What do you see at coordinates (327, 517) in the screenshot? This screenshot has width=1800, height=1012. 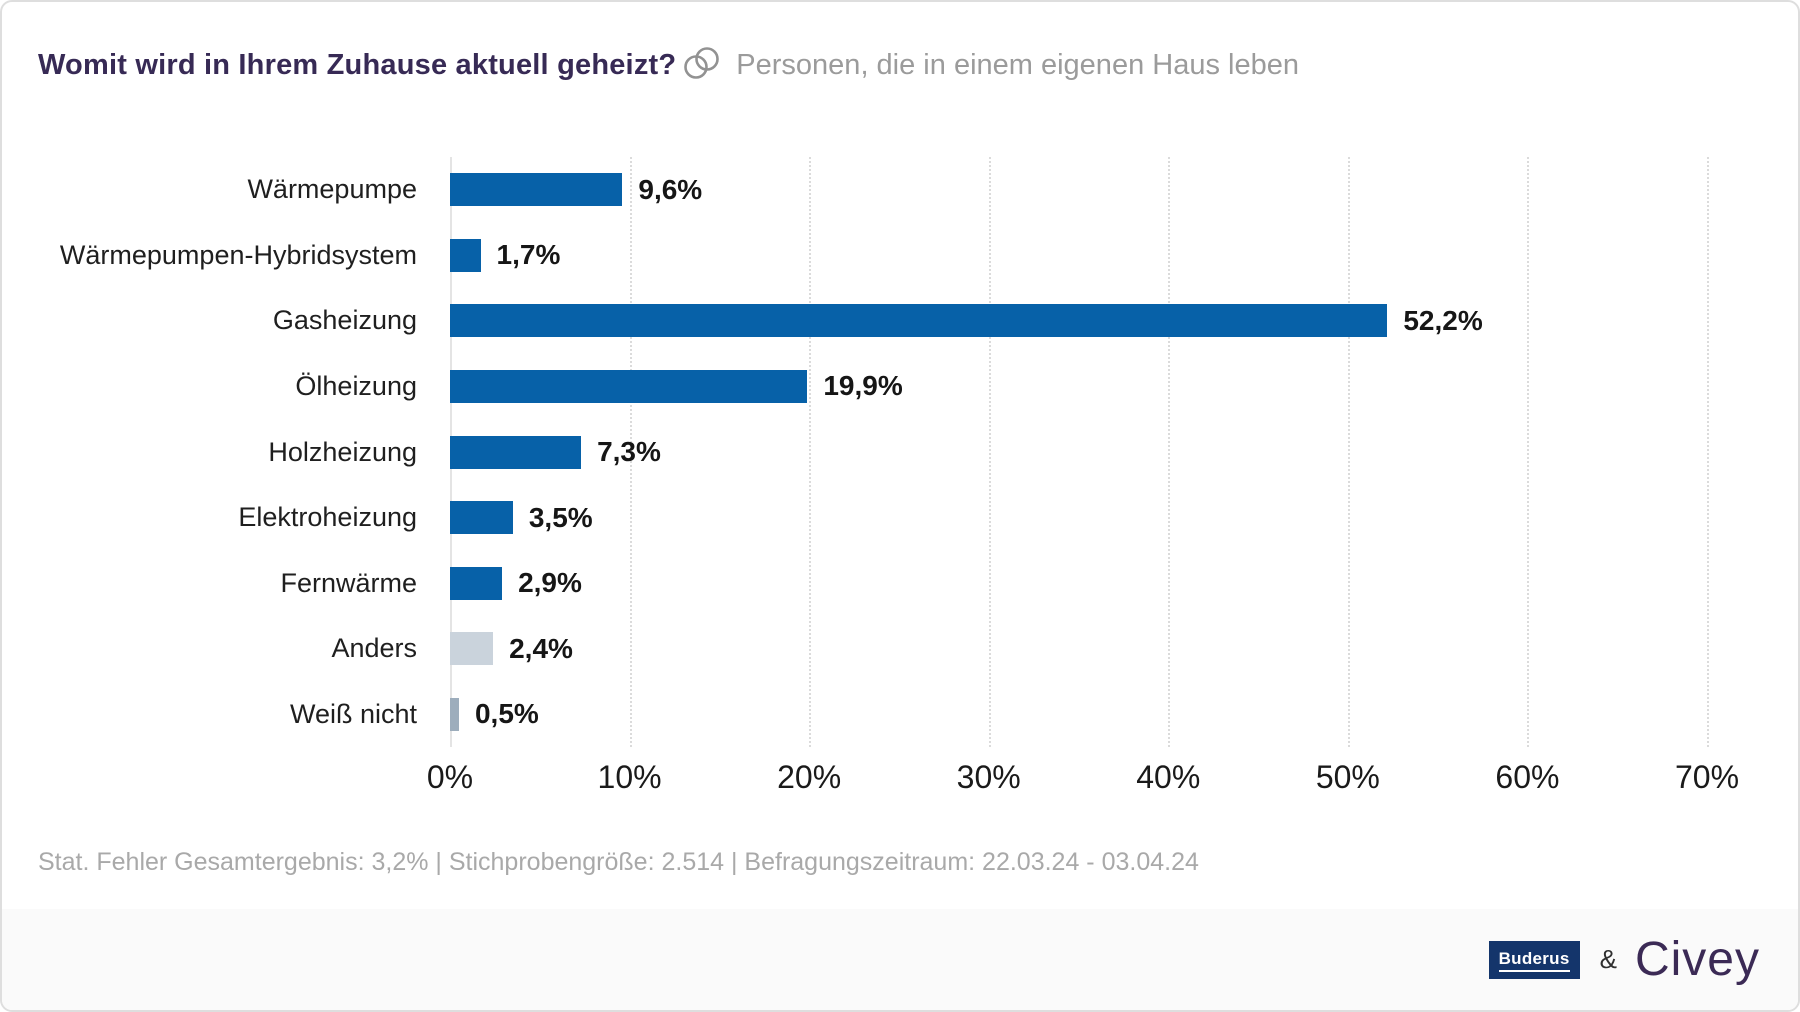 I see `category-label: Elektroheizung` at bounding box center [327, 517].